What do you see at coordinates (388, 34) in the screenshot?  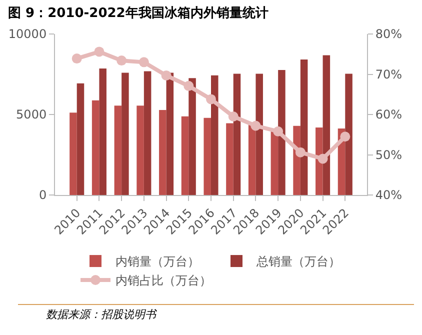 I see `y2-tick-label: 80%` at bounding box center [388, 34].